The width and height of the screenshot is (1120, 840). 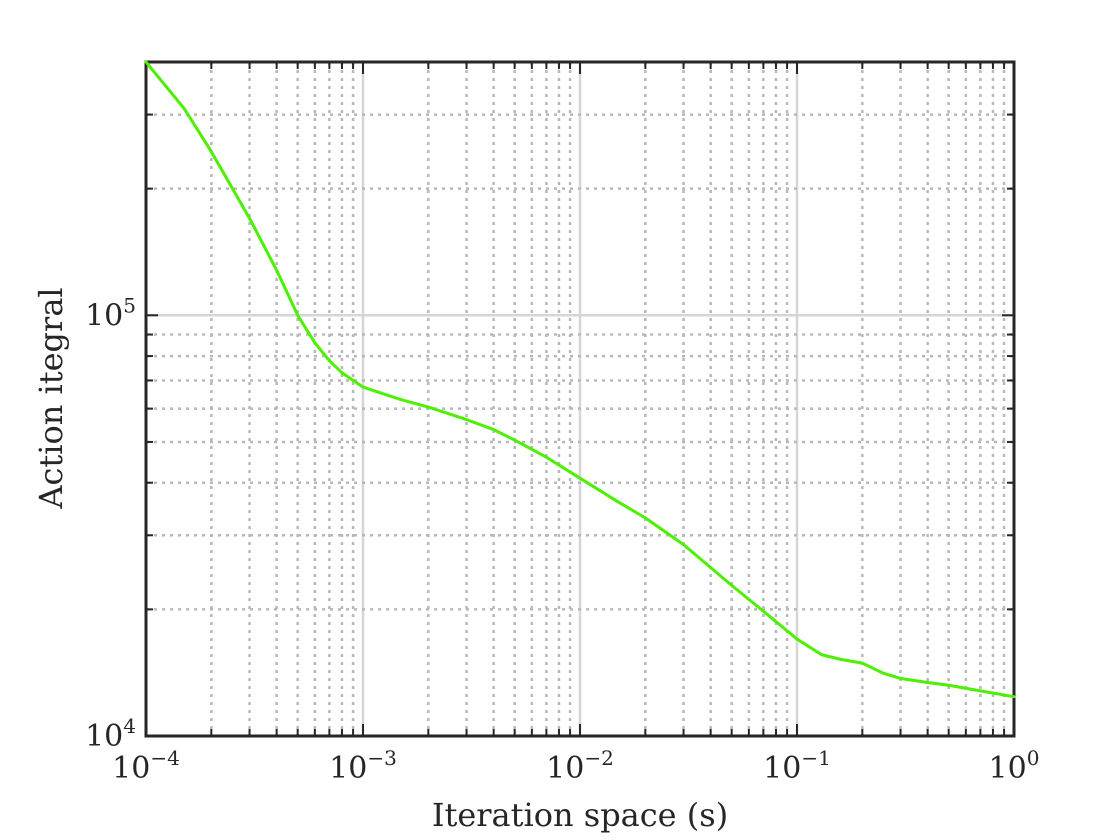 What do you see at coordinates (363, 766) in the screenshot?
I see `x-tick-label: 10⁻³` at bounding box center [363, 766].